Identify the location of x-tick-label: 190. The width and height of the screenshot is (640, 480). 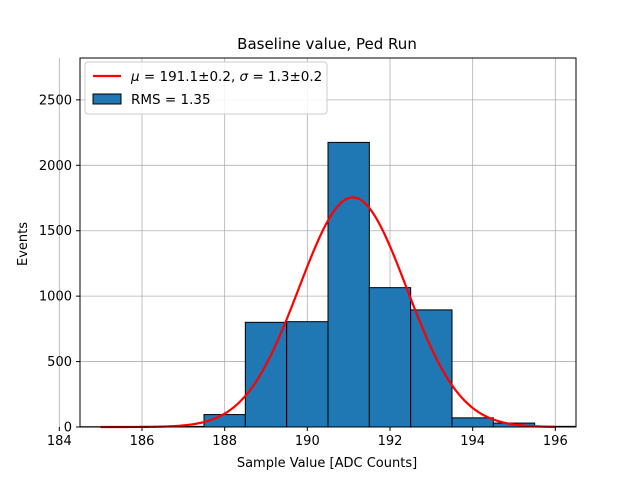
(307, 441).